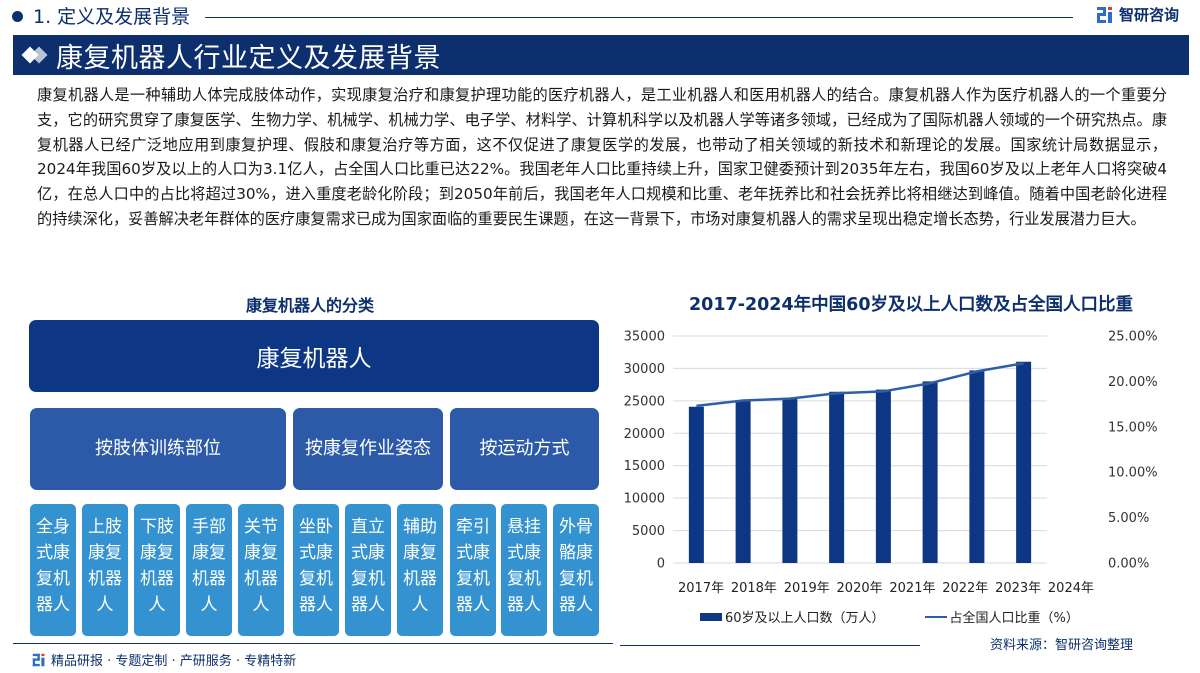  I want to click on svg-text: 20.00%, so click(1133, 382).